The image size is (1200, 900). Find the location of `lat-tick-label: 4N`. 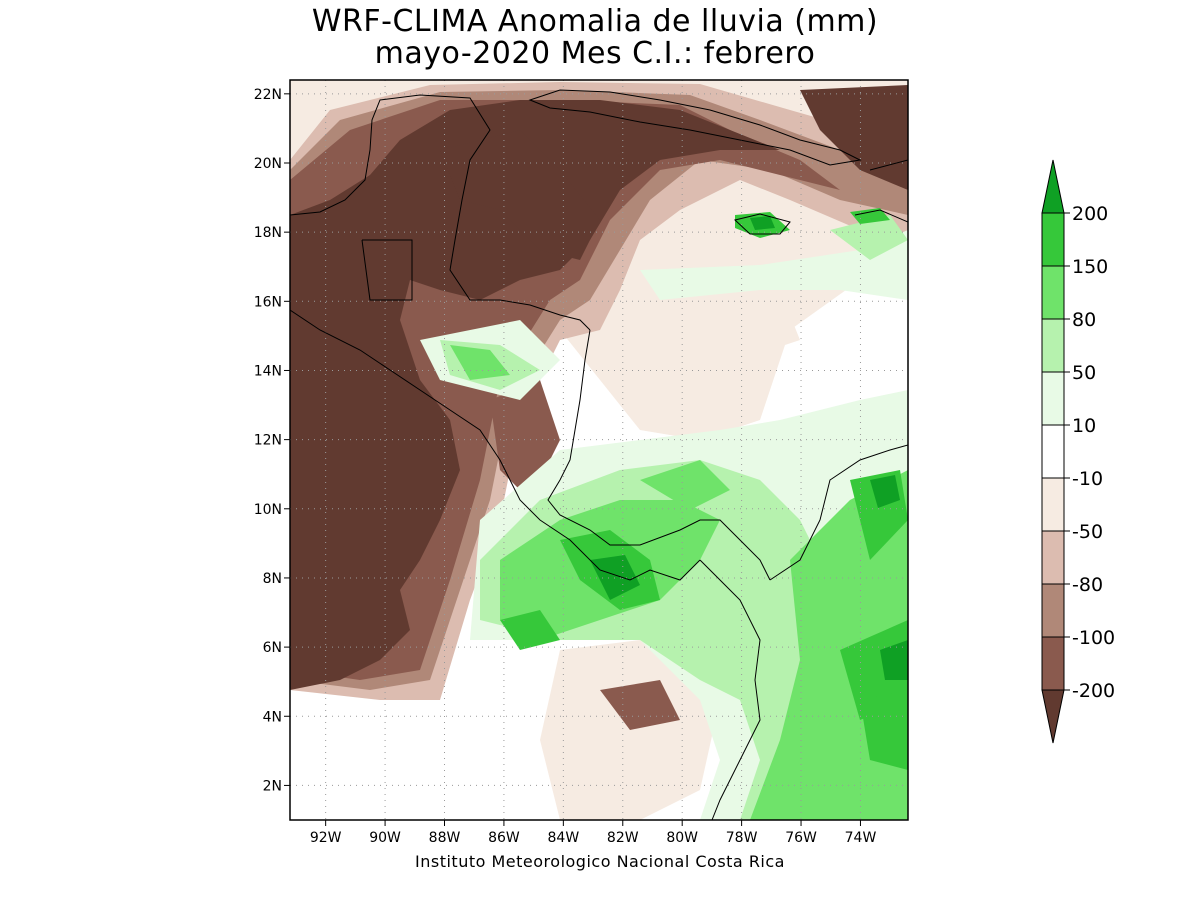

lat-tick-label: 4N is located at coordinates (272, 717).